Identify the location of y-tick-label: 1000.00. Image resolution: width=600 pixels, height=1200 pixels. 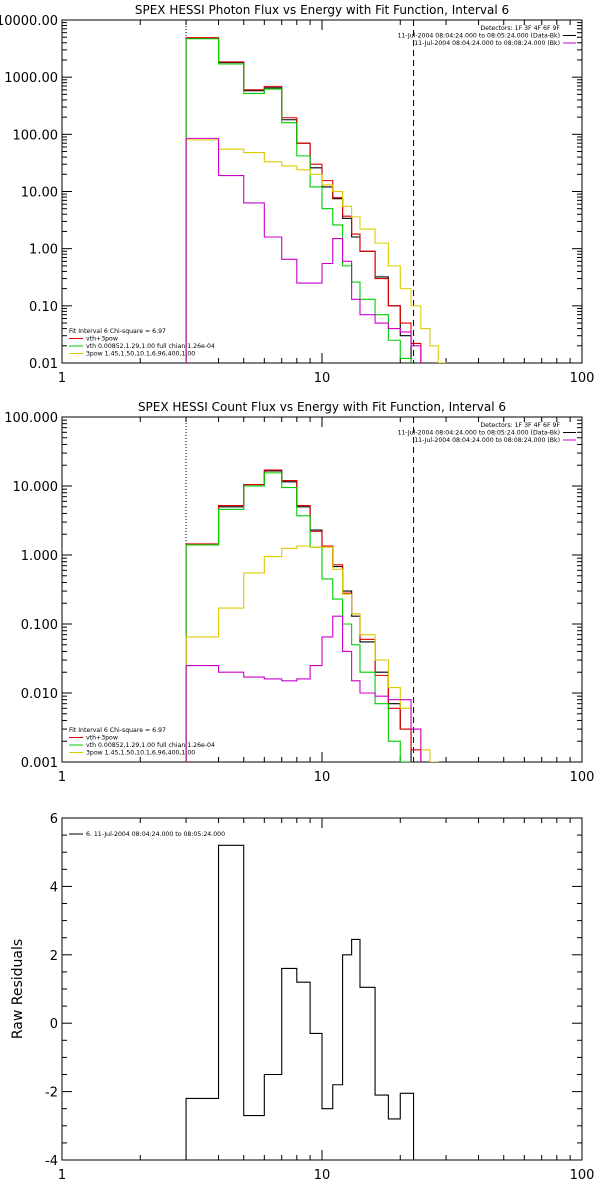
(31, 78).